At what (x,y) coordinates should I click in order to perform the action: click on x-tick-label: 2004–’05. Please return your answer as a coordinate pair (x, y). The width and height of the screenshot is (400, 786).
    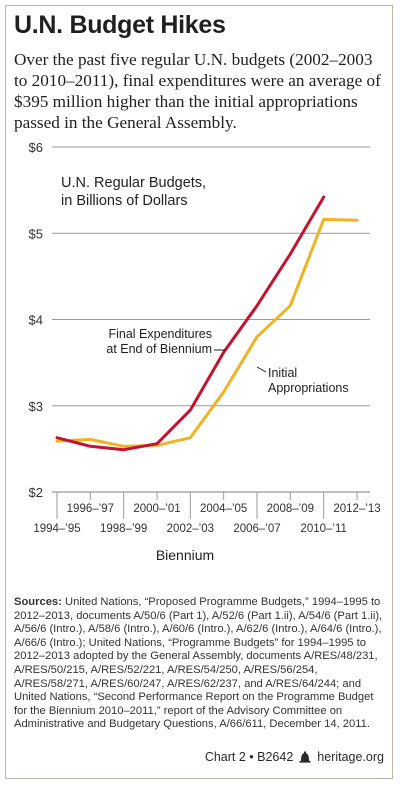
    Looking at the image, I should click on (223, 509).